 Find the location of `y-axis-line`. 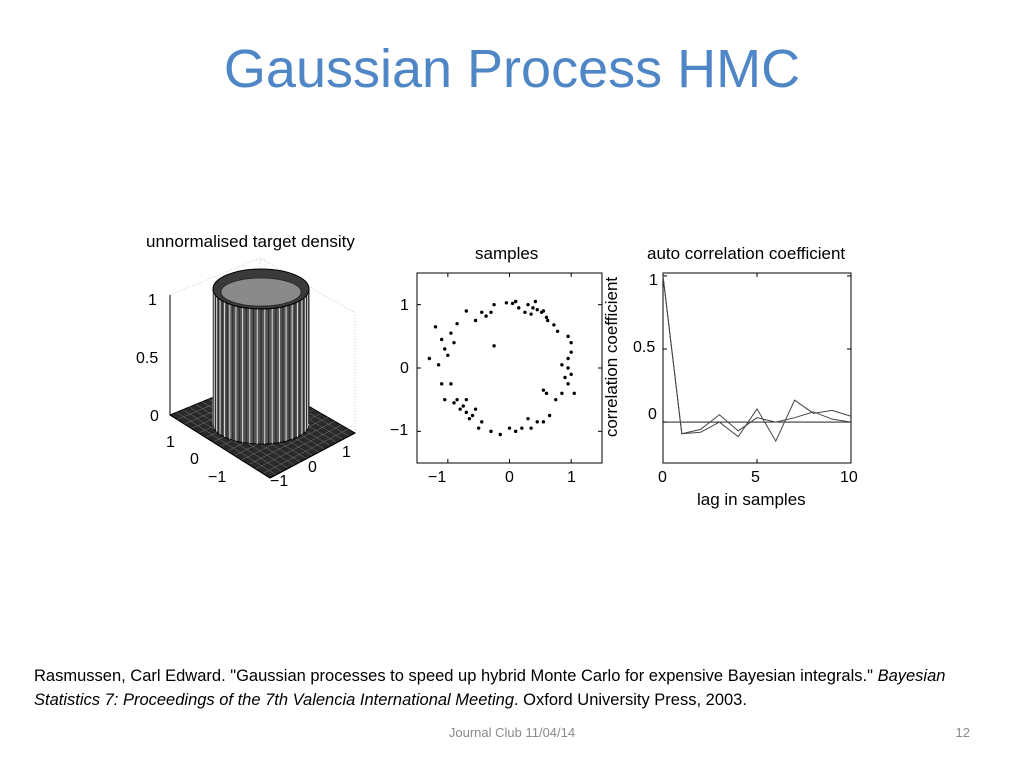

y-axis-line is located at coordinates (220, 446).